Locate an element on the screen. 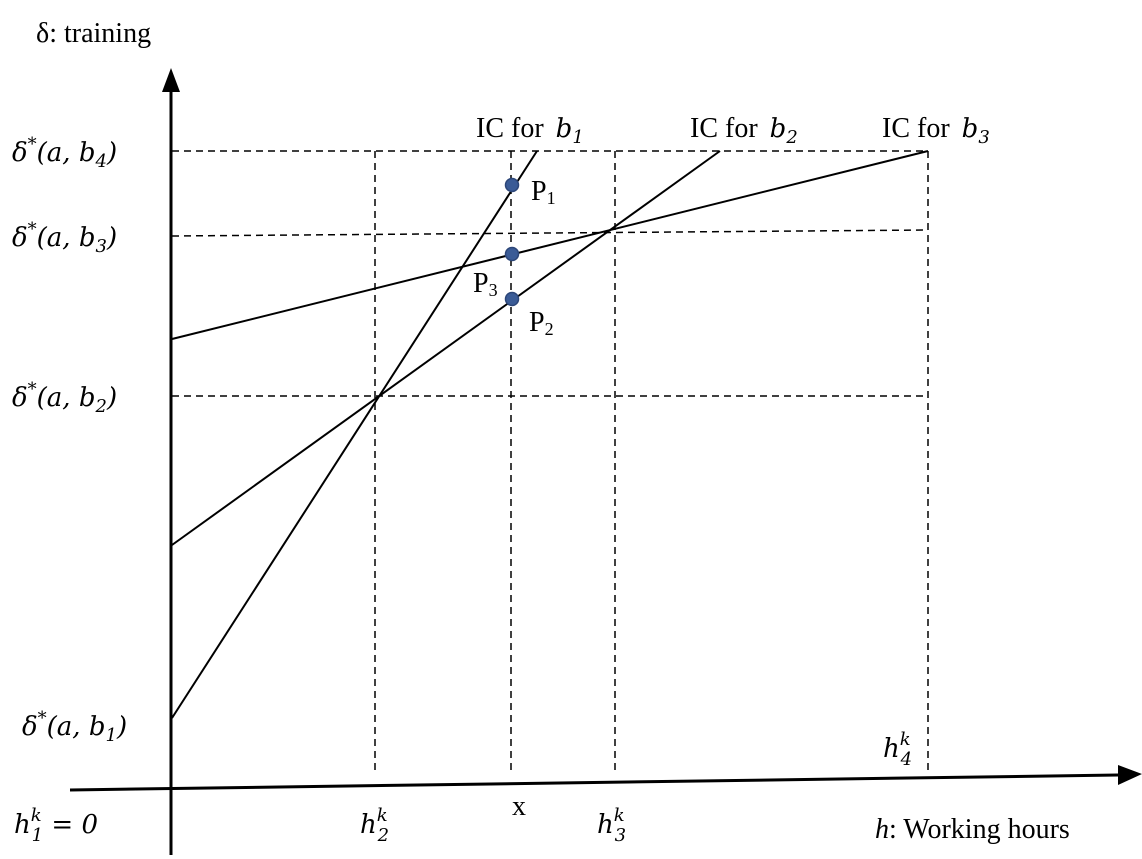 This screenshot has width=1142, height=859. svg-text:hk1 = 0: hk 1 = 0 is located at coordinates (56, 825).